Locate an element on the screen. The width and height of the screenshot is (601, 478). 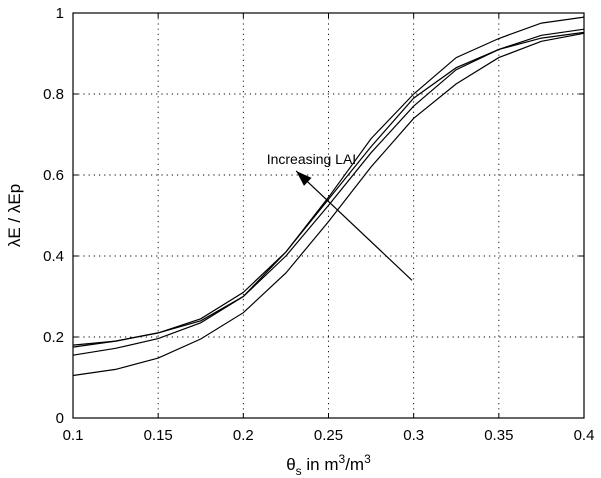
annotation-arrow is located at coordinates (354, 225).